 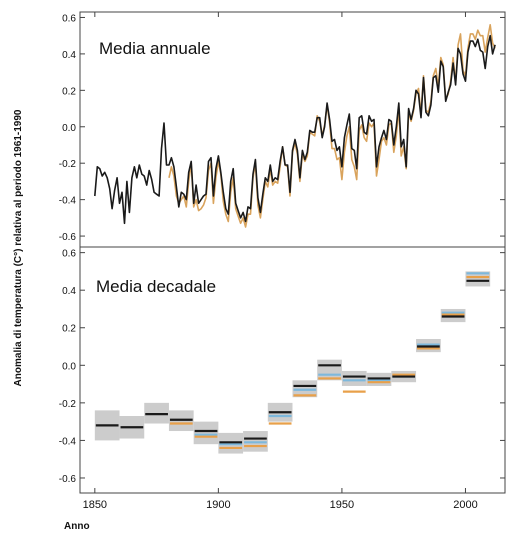 I want to click on bottom-y-tick-label: -0.6, so click(x=68, y=479).